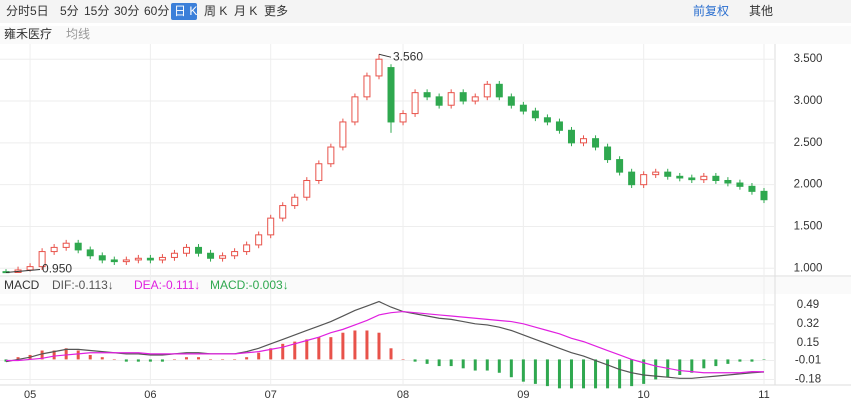  I want to click on y-tick-label: 1.500, so click(808, 227).